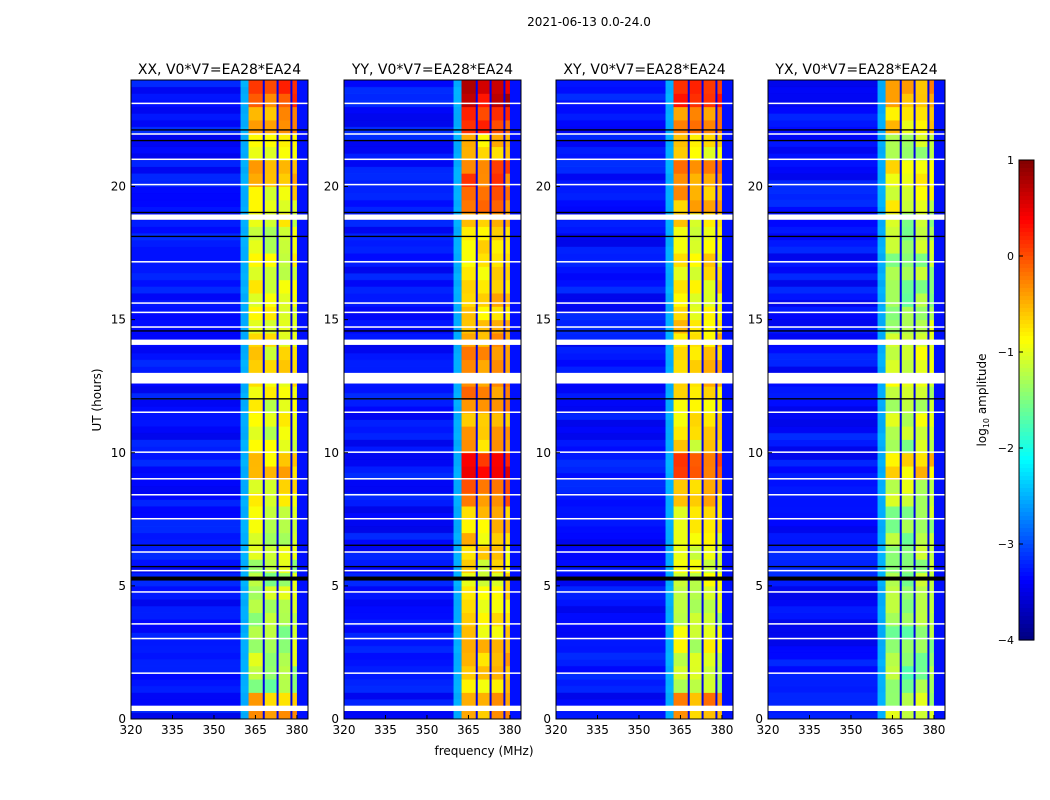  What do you see at coordinates (131, 730) in the screenshot?
I see `x-tick-label: 320` at bounding box center [131, 730].